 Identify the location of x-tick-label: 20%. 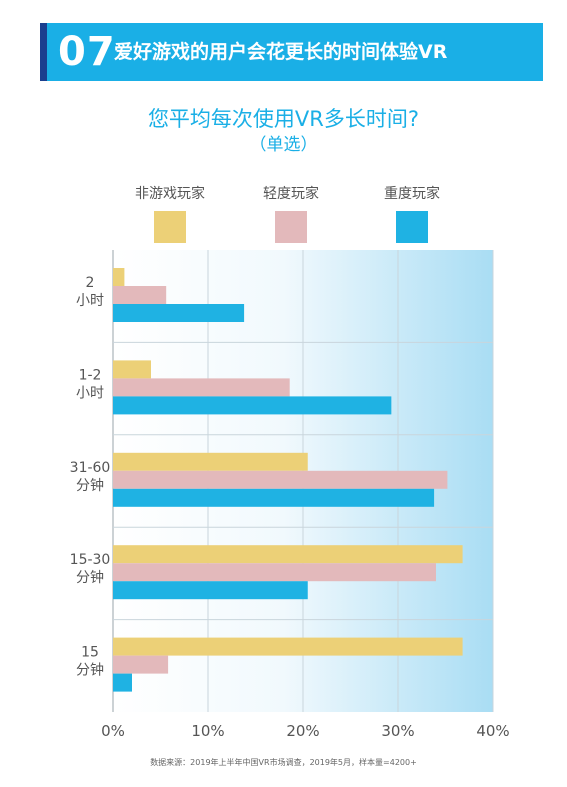
(302, 731).